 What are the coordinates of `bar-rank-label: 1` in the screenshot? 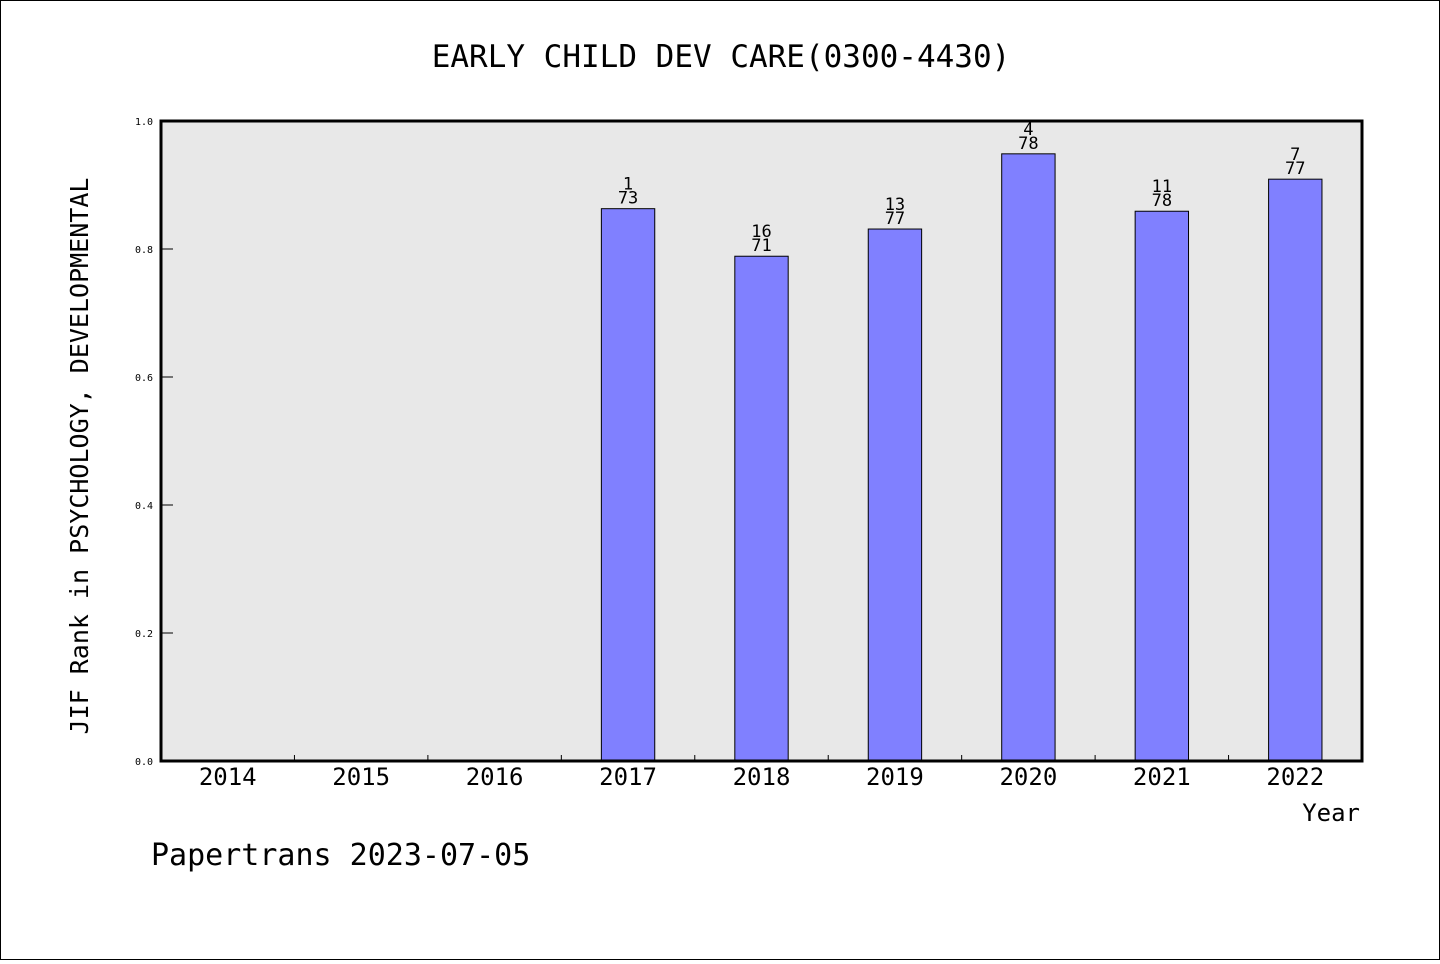 It's located at (628, 185).